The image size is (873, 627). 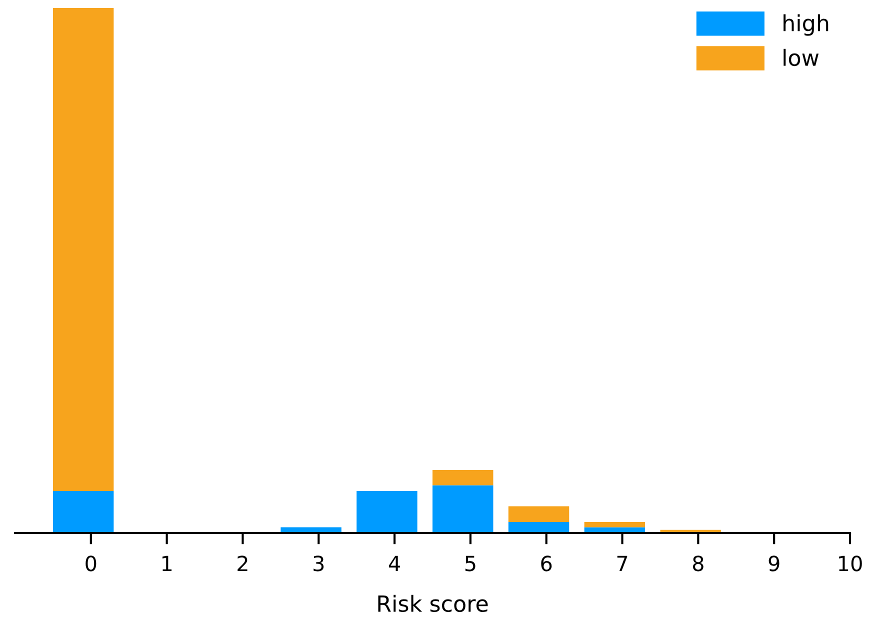 What do you see at coordinates (698, 564) in the screenshot?
I see `x-tick-label: 8` at bounding box center [698, 564].